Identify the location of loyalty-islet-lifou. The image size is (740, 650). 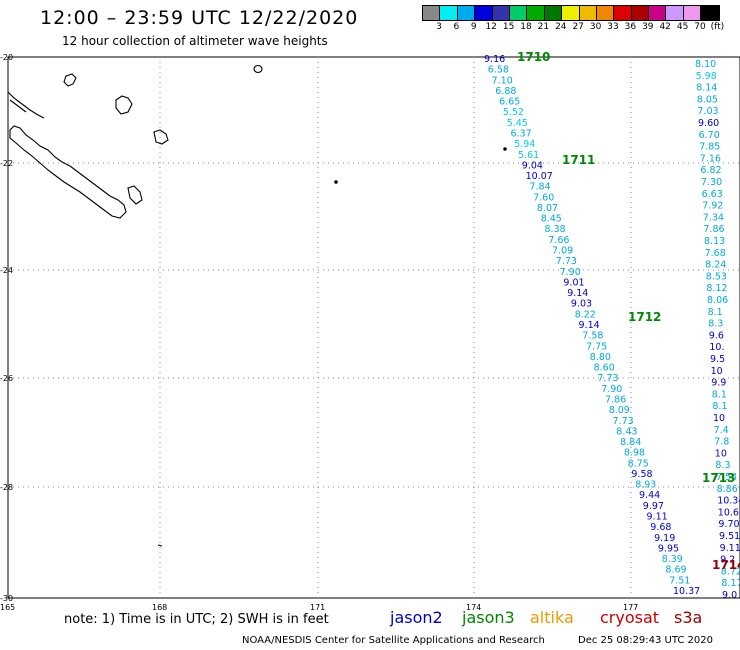
(161, 137).